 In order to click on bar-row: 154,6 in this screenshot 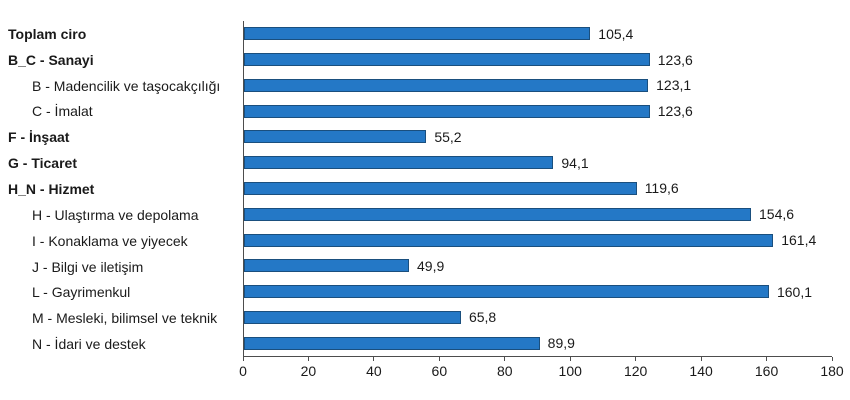, I will do `click(538, 214)`.